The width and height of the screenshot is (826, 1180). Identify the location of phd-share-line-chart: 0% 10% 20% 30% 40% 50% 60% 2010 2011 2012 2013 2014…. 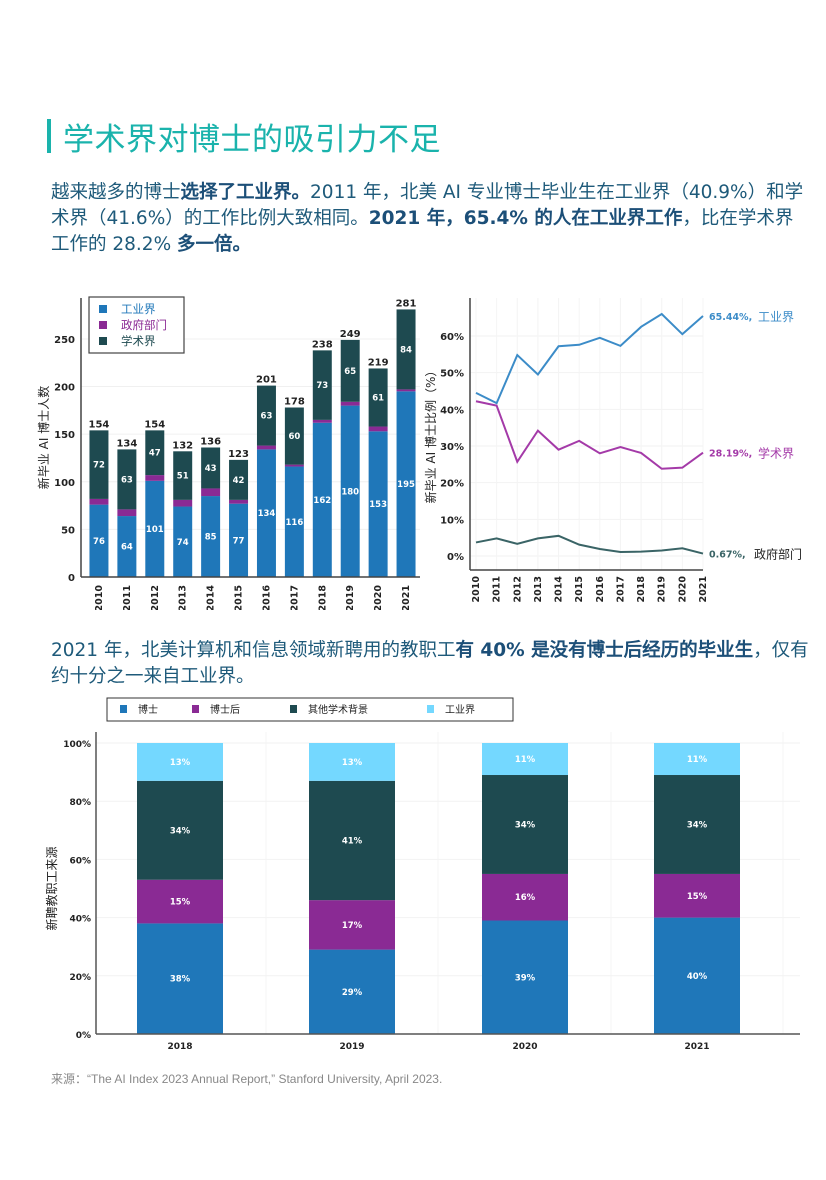
(612, 450).